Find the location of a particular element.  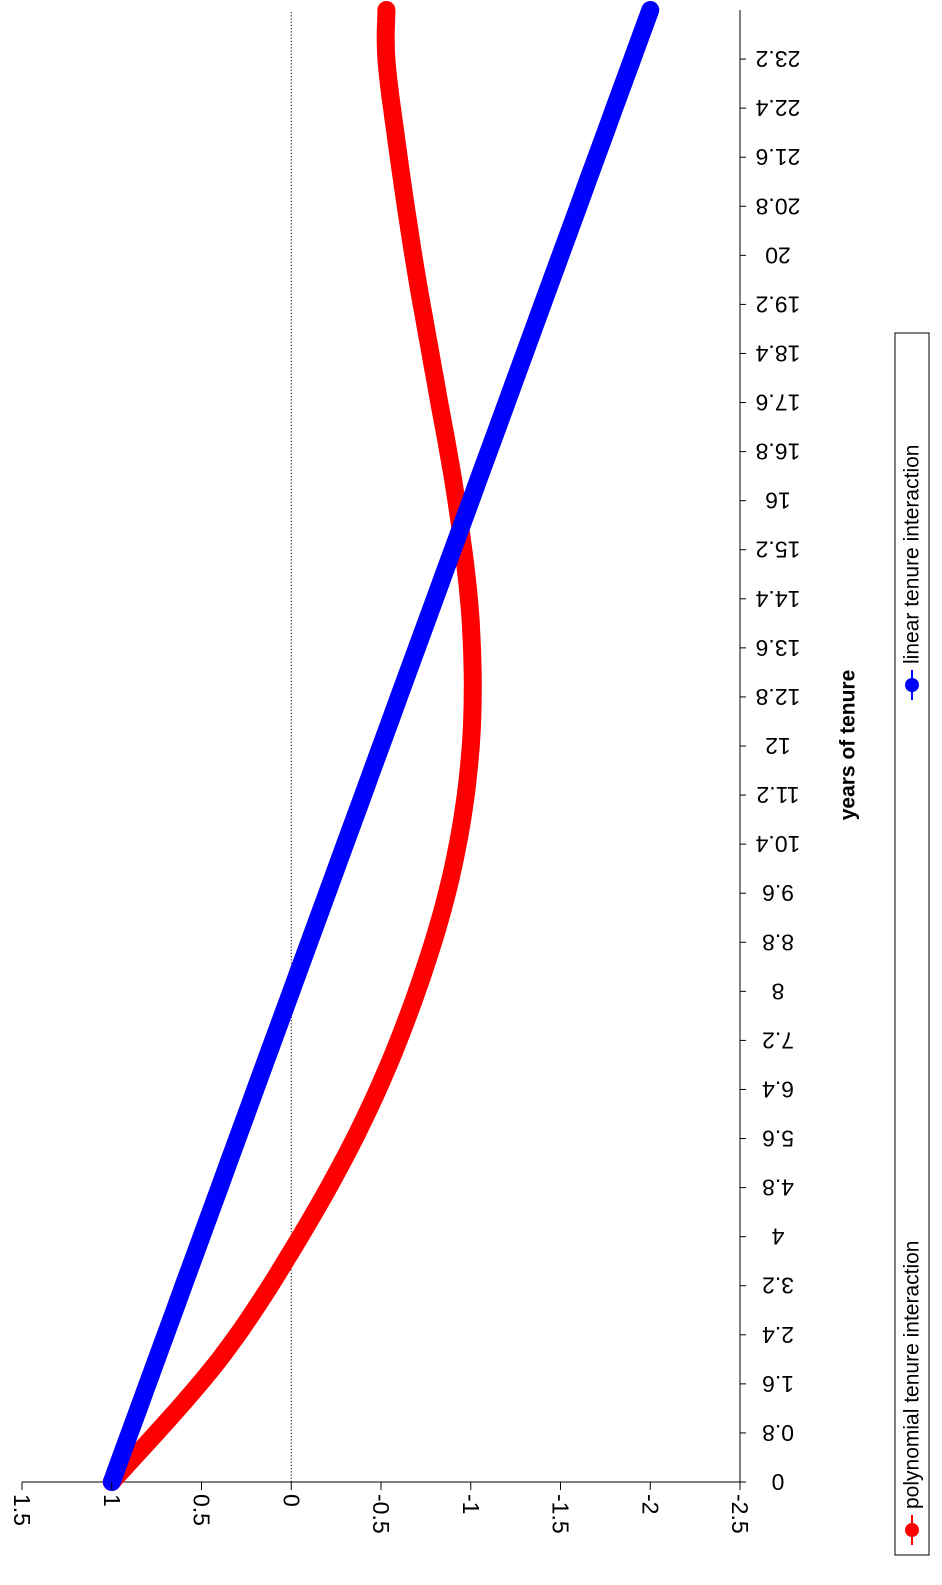

category-tick-label: 10.4 is located at coordinates (777, 844).